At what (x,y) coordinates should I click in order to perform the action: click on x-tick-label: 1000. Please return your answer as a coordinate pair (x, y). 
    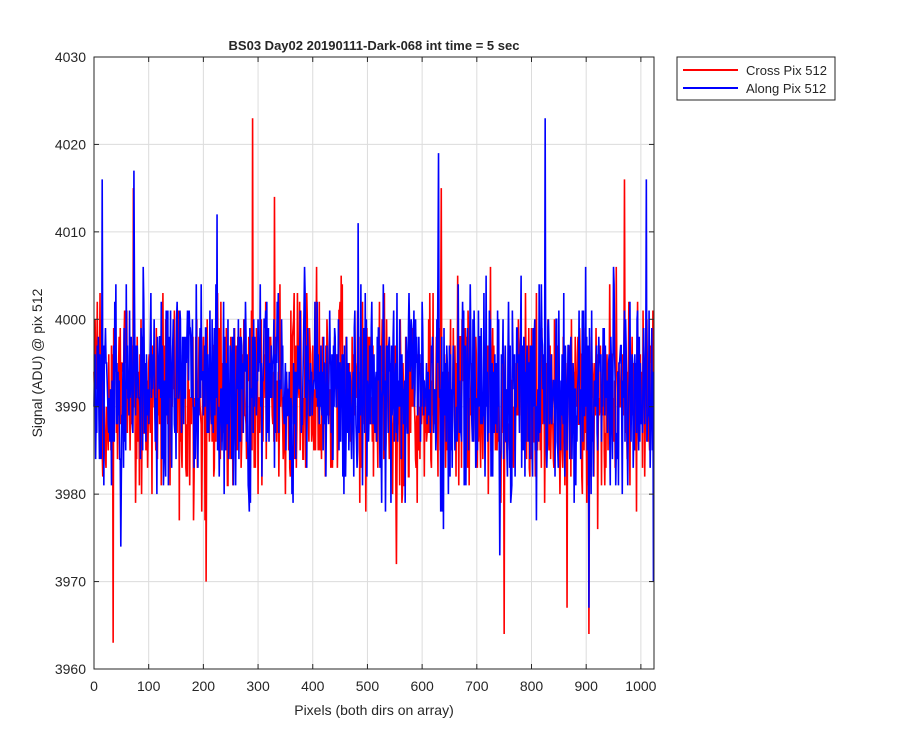
    Looking at the image, I should click on (640, 686).